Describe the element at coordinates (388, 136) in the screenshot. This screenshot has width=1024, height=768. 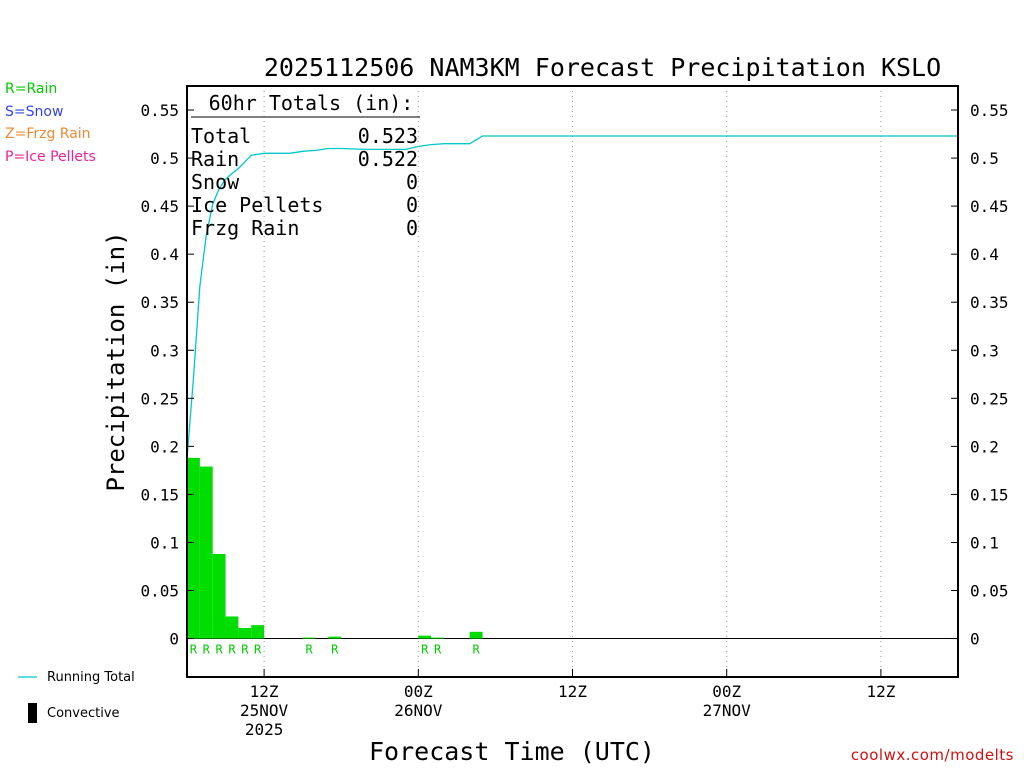
I see `totals-row-value: 0.523` at that location.